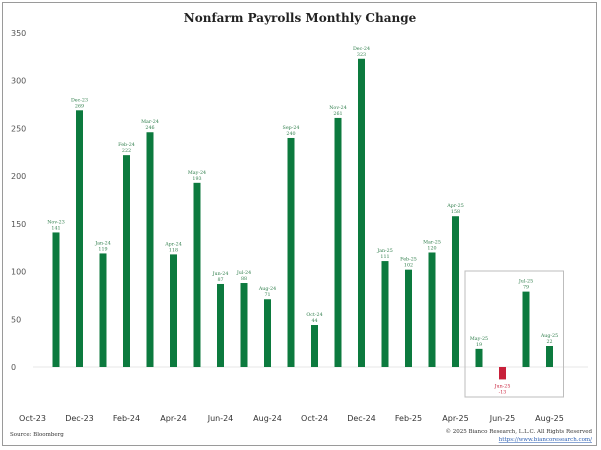 The width and height of the screenshot is (601, 450). Describe the element at coordinates (56, 222) in the screenshot. I see `bar-category-label: Nov-23` at that location.